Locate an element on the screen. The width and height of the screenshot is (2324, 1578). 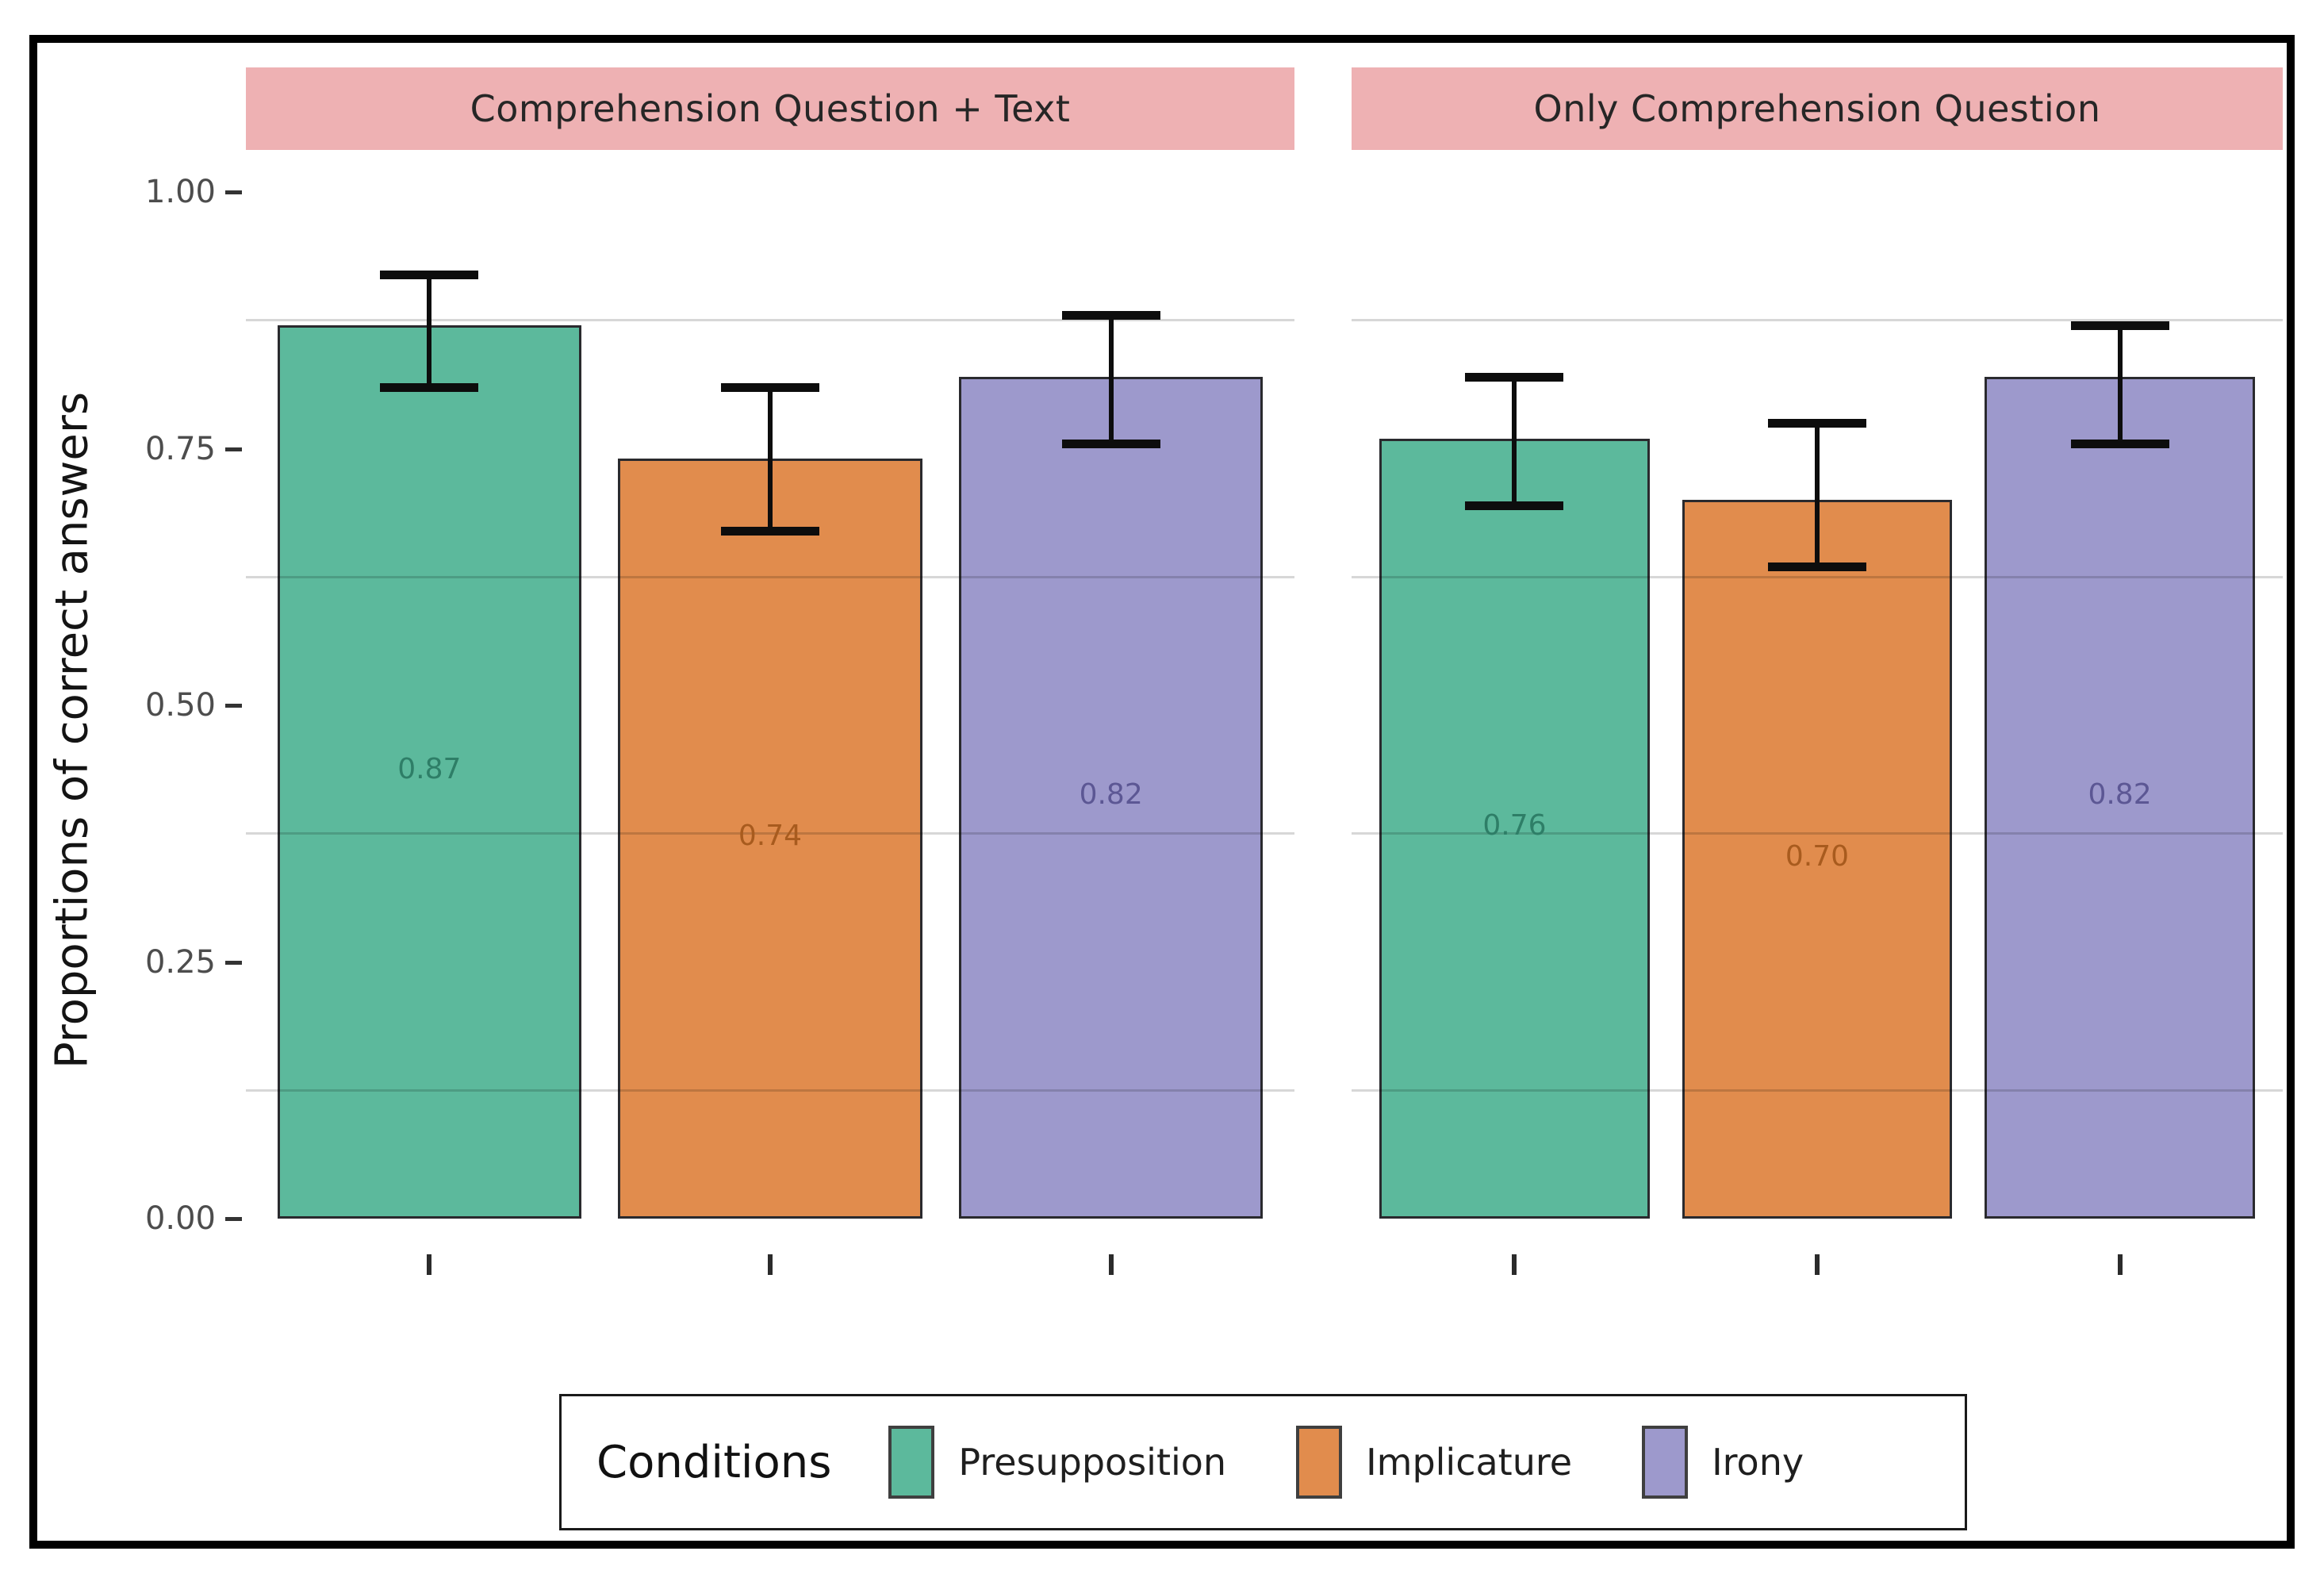
legend-item: Irony is located at coordinates (1723, 1462).